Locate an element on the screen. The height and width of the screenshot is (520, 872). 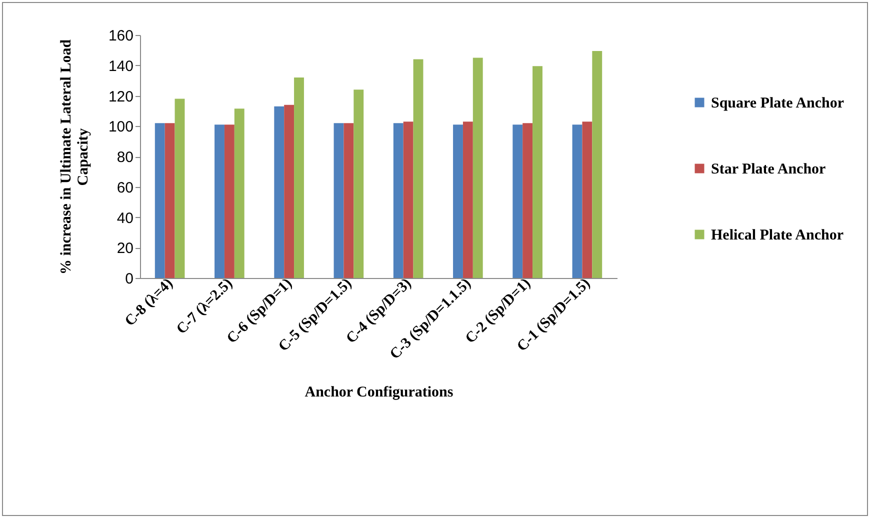
y-tick-label: 120 is located at coordinates (121, 97).